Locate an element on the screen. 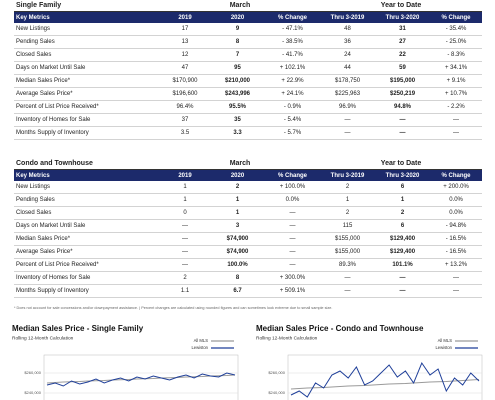 This screenshot has height=400, width=495. cell: 44 is located at coordinates (348, 68).